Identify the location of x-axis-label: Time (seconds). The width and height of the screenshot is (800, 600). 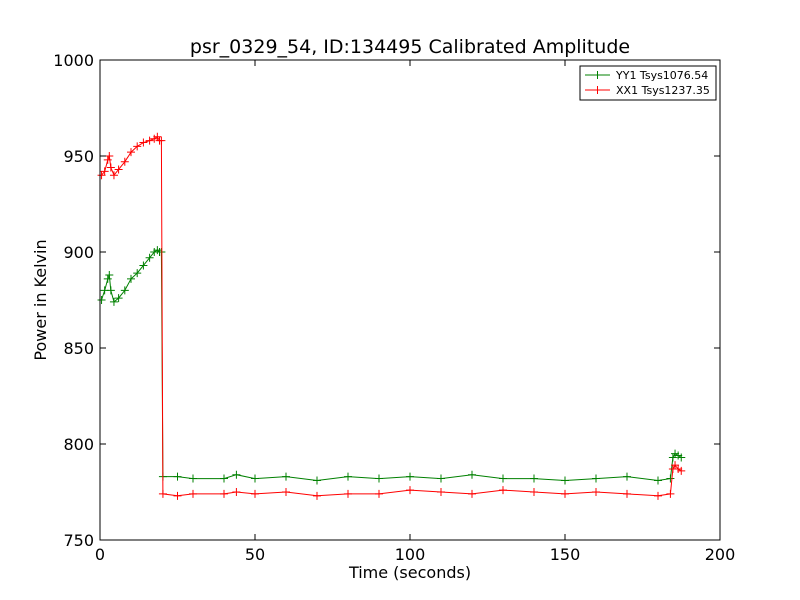
(409, 572).